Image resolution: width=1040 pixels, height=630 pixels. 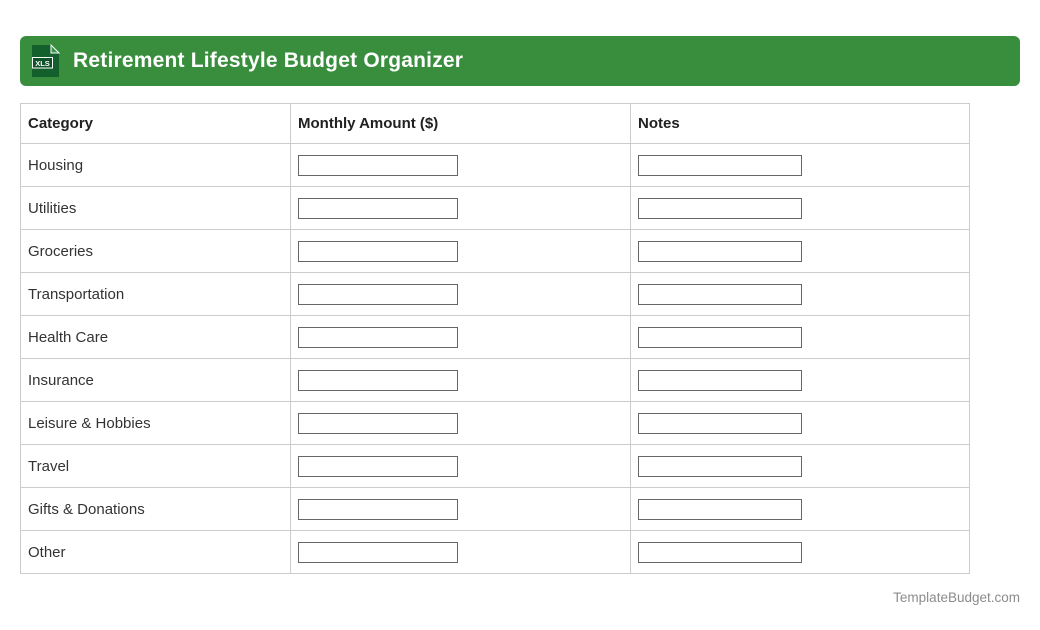 What do you see at coordinates (956, 597) in the screenshot?
I see `footer-site-label: TemplateBudget.com` at bounding box center [956, 597].